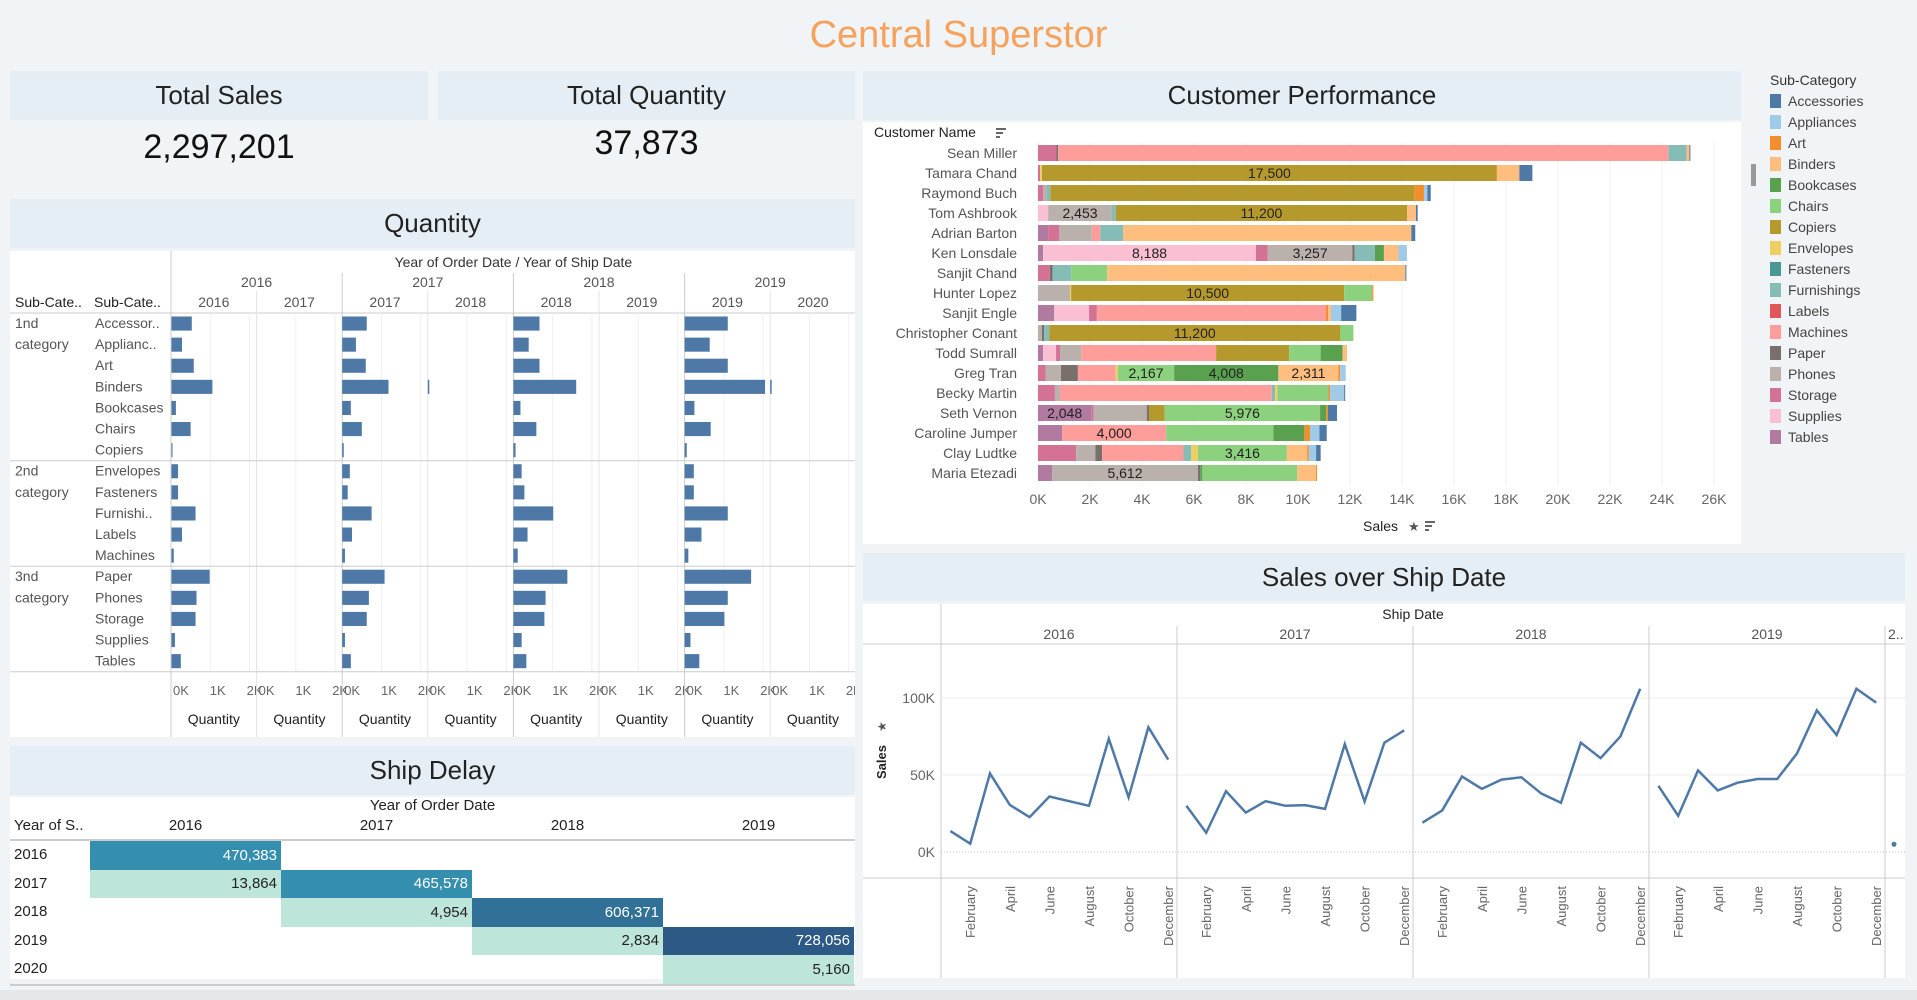 This screenshot has width=1917, height=1000. What do you see at coordinates (975, 293) in the screenshot?
I see `customer-name-label: Hunter Lopez` at bounding box center [975, 293].